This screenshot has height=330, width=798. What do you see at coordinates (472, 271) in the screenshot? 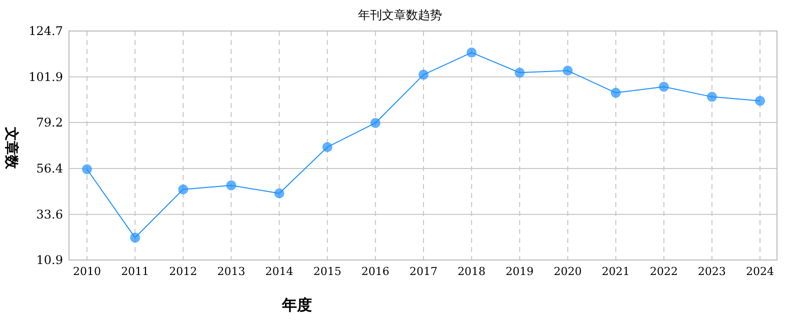
I see `x-tick-label: 2018` at bounding box center [472, 271].